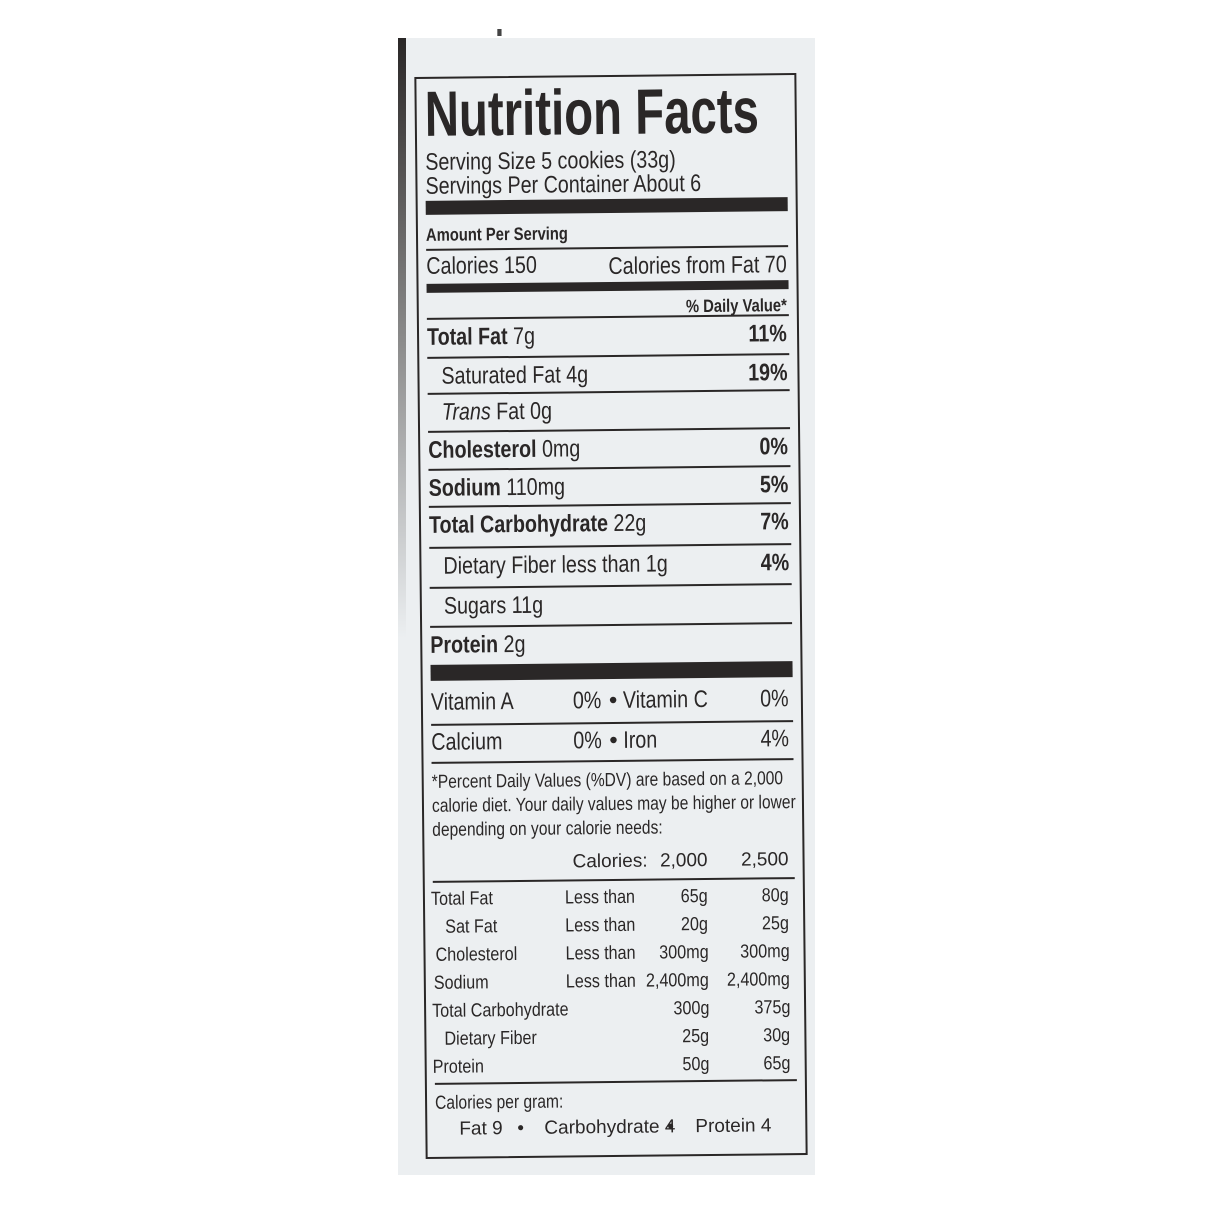  What do you see at coordinates (683, 861) in the screenshot?
I see `dv-table-col-2000: 2,000` at bounding box center [683, 861].